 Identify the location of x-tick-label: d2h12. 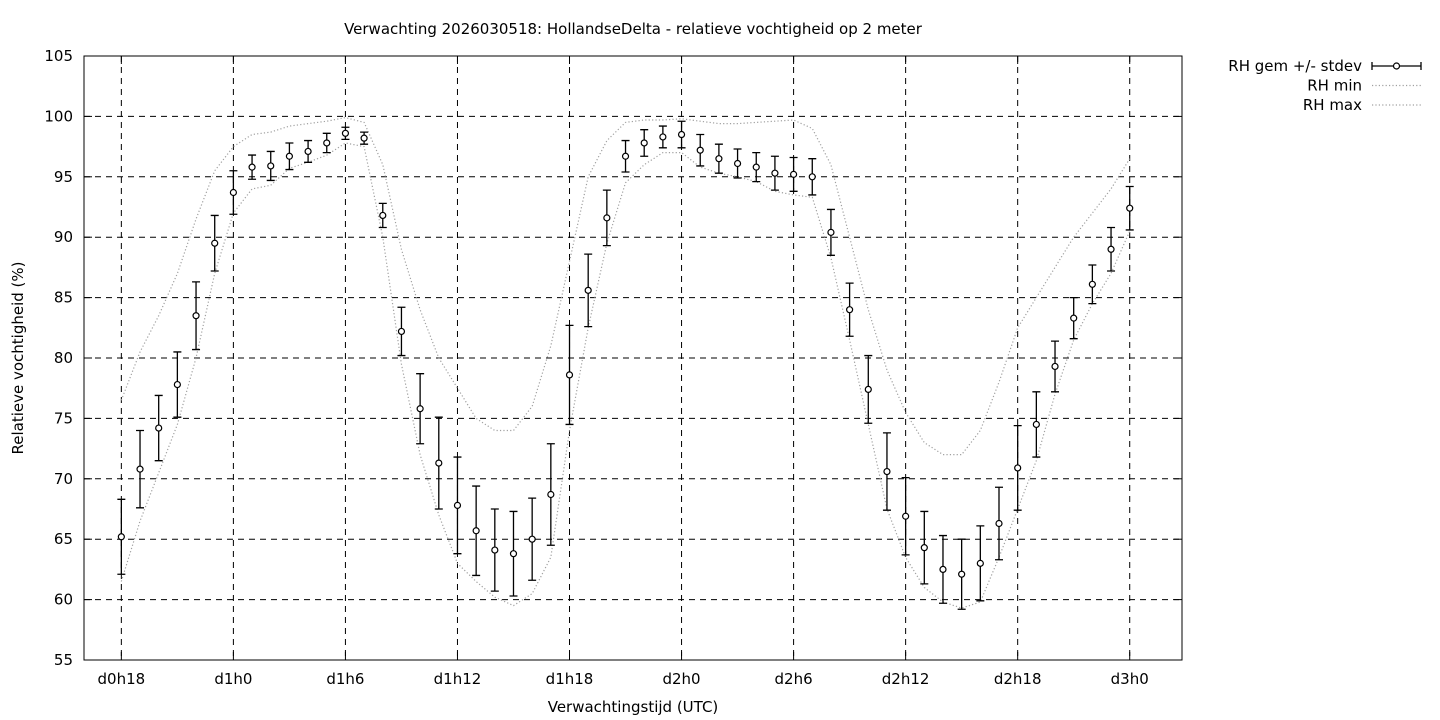
(906, 679).